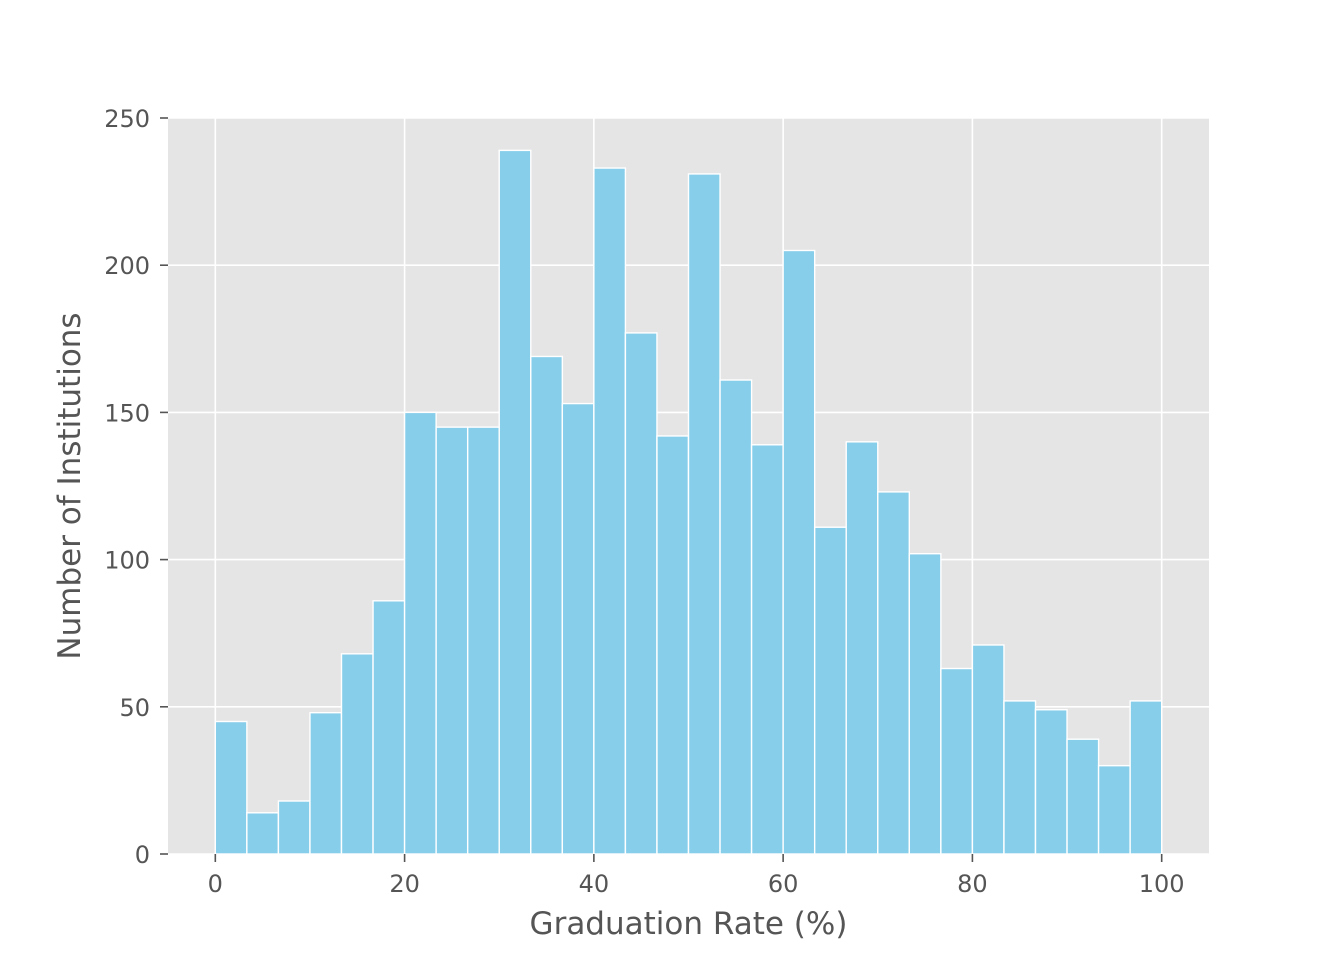 The width and height of the screenshot is (1344, 960). What do you see at coordinates (689, 924) in the screenshot?
I see `x-axis-label: Graduation Rate (%)` at bounding box center [689, 924].